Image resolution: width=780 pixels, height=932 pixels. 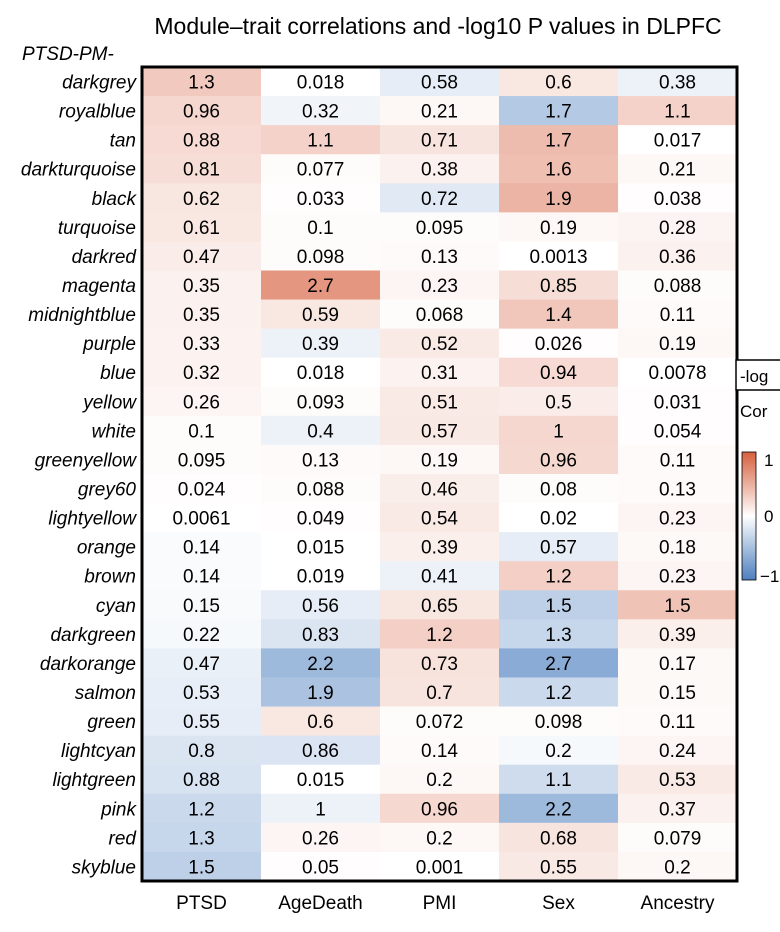 What do you see at coordinates (440, 692) in the screenshot?
I see `heatmap-cell-salmon-PMI` at bounding box center [440, 692].